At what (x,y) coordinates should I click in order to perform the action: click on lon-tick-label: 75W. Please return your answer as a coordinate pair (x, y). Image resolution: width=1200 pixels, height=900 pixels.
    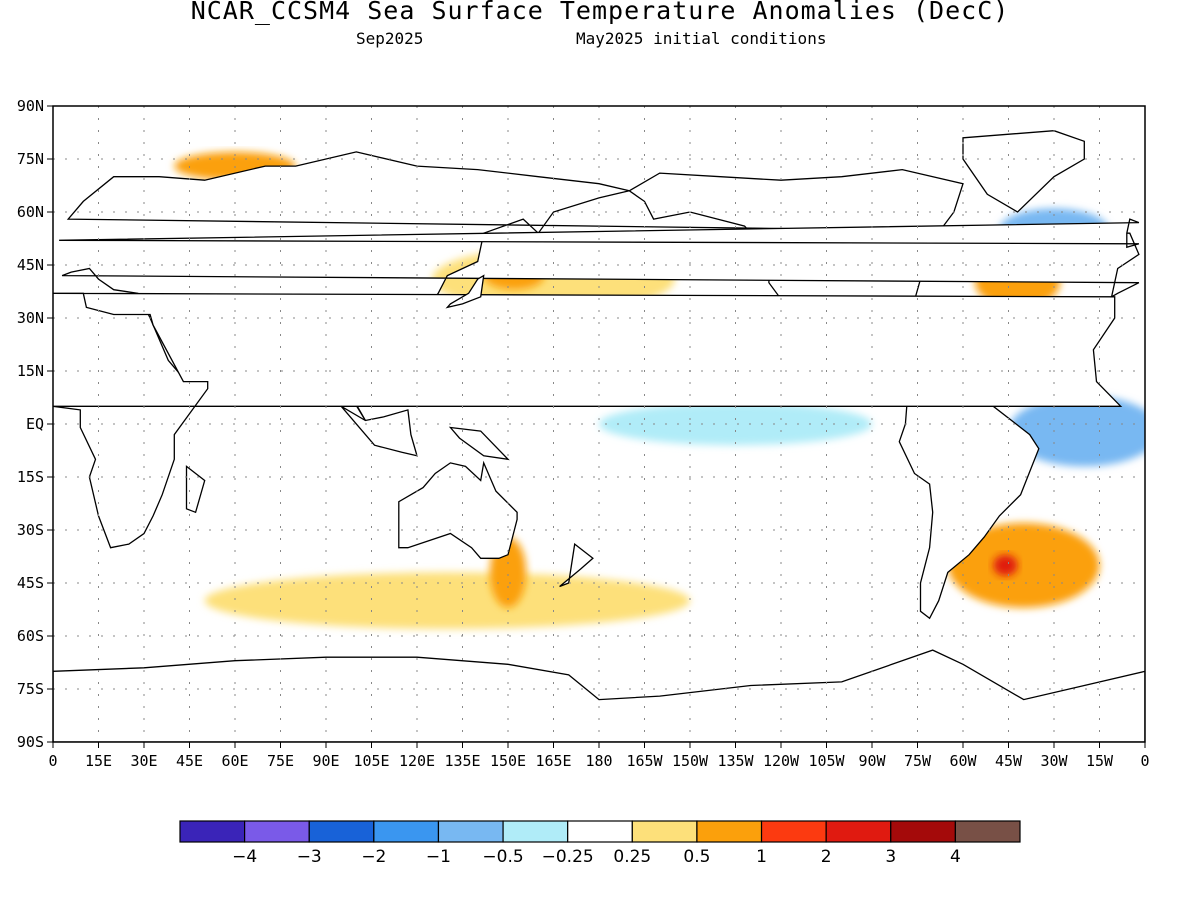
    Looking at the image, I should click on (918, 761).